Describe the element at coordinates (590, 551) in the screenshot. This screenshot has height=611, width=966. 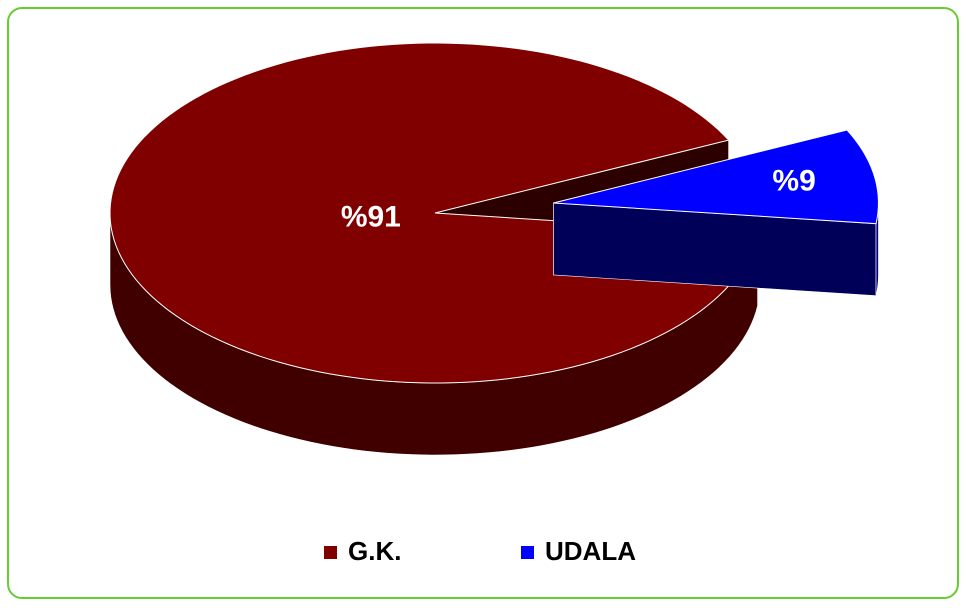
I see `legend-label: UDALA` at that location.